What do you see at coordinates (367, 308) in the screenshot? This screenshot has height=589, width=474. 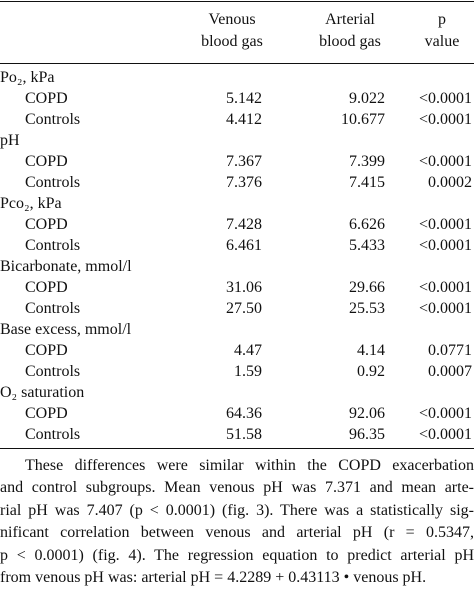 I see `cell-value: 25.53` at bounding box center [367, 308].